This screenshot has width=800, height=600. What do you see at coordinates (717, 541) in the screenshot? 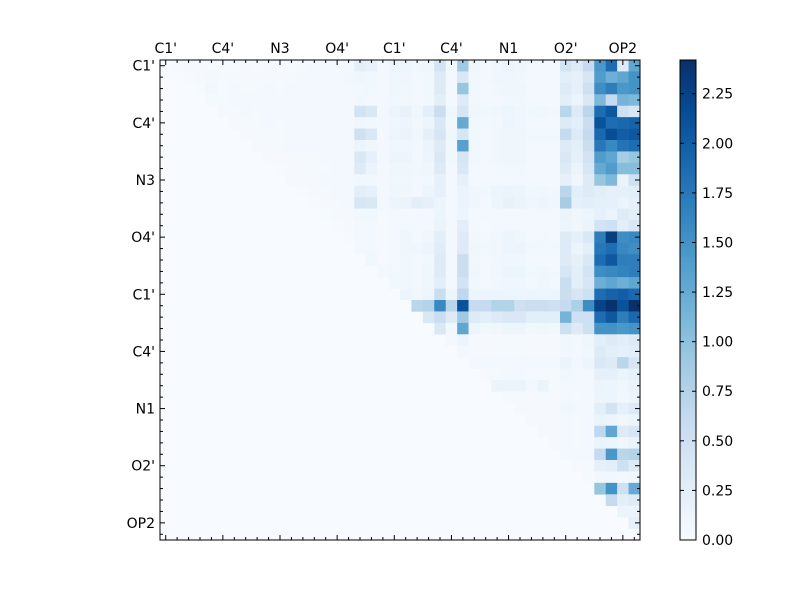
I see `colorbar-tick-label: 0.00` at bounding box center [717, 541].